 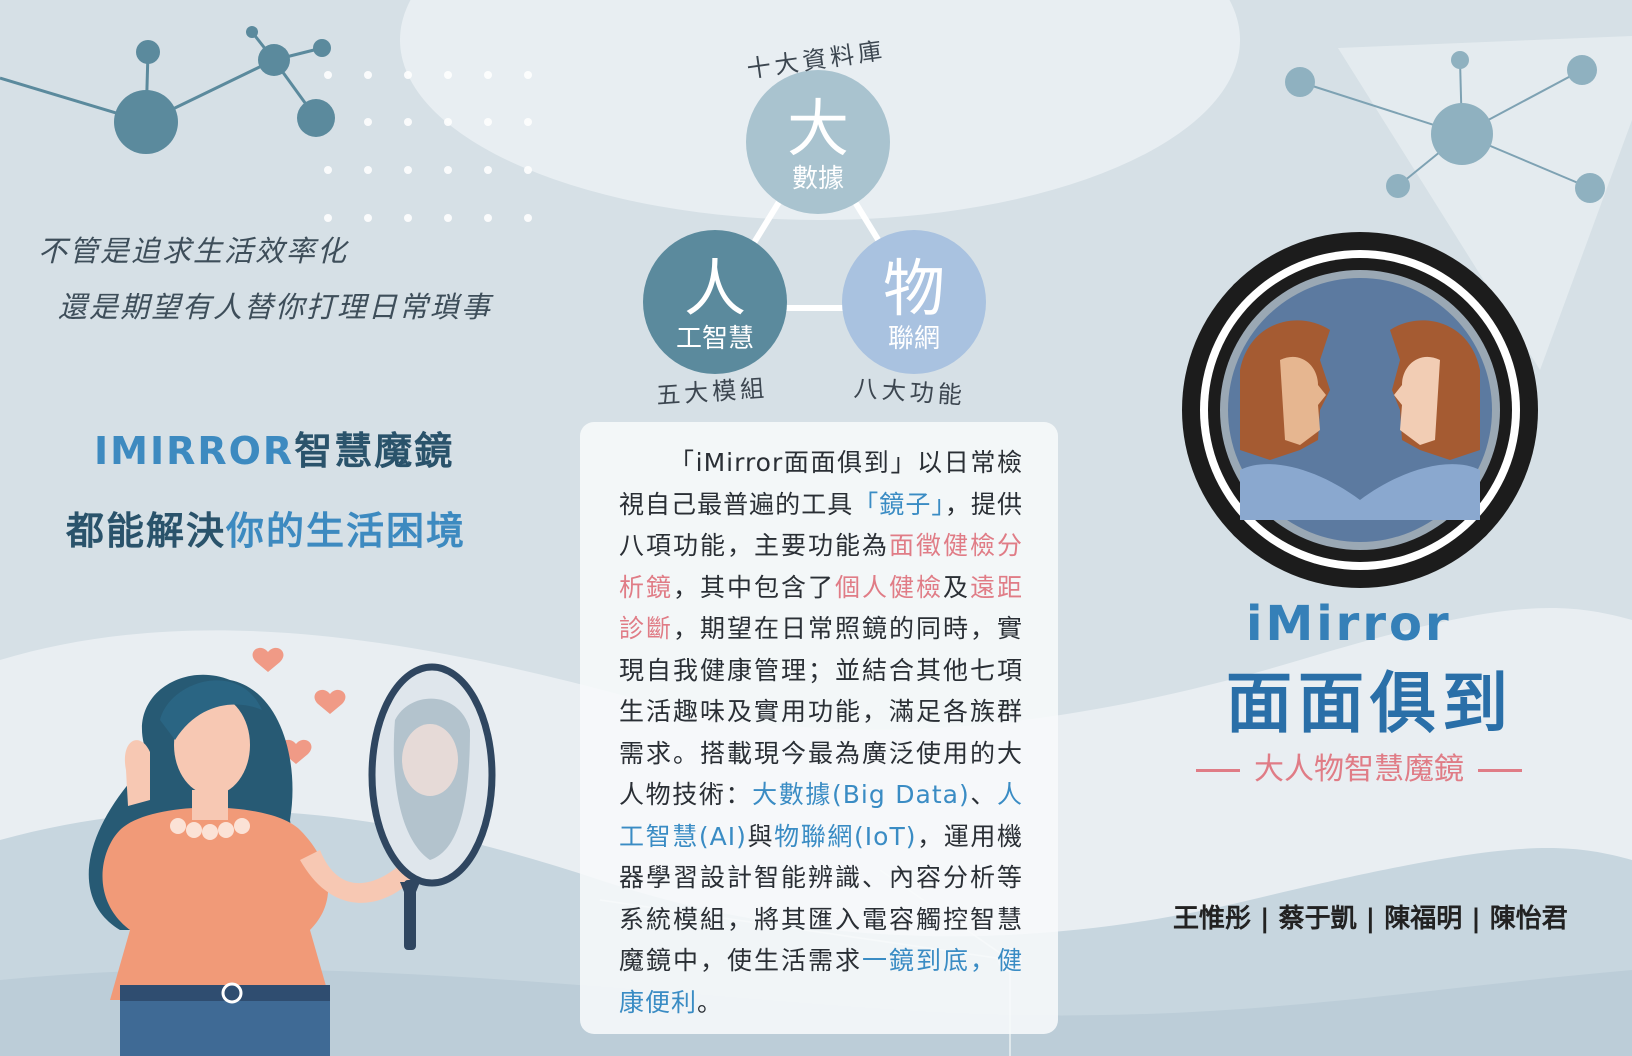 I want to click on brand-subtitle: 大人物智慧魔鏡, so click(x=1359, y=769).